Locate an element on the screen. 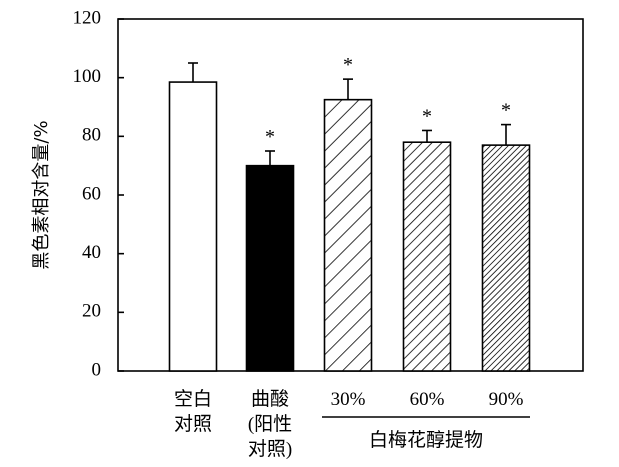 The width and height of the screenshot is (619, 467). y-tick-label: 80 is located at coordinates (91, 135).